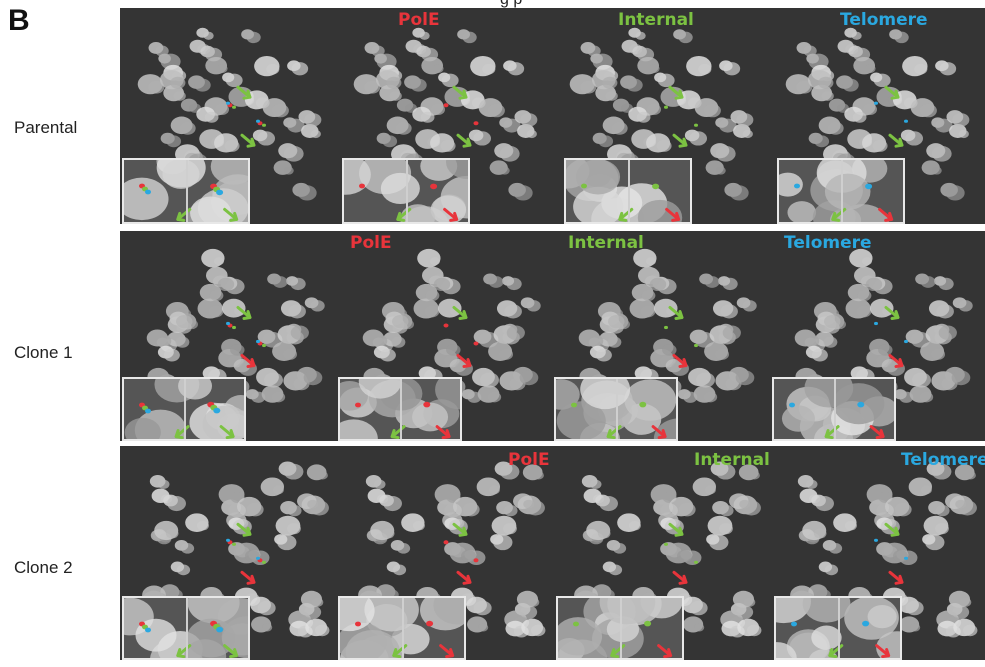 This screenshot has width=985, height=667. I want to click on row-label-clone-1: Clone 1, so click(43, 352).